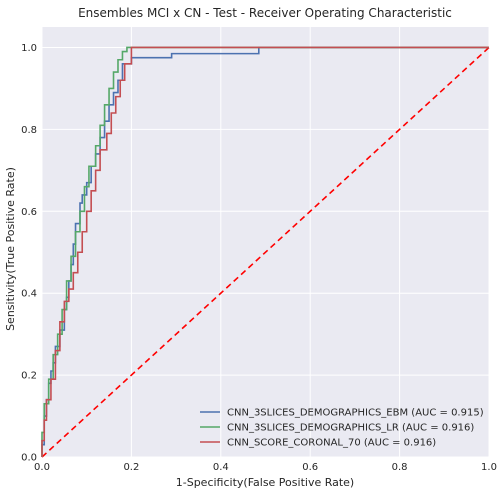 The height and width of the screenshot is (495, 502). Describe the element at coordinates (29, 130) in the screenshot. I see `y-tick-label: 0.8` at that location.